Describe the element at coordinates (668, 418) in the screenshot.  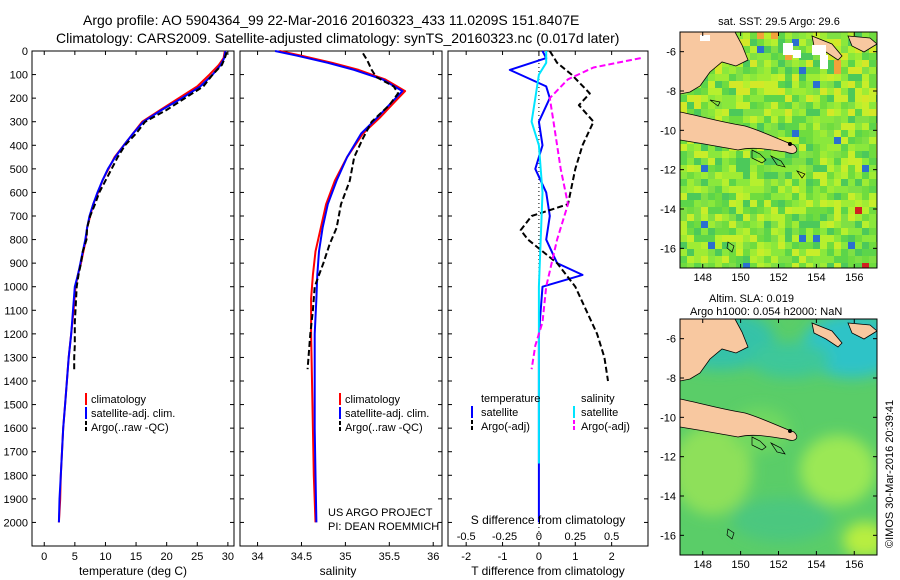
I see `map-y-tick-label: -10` at that location.